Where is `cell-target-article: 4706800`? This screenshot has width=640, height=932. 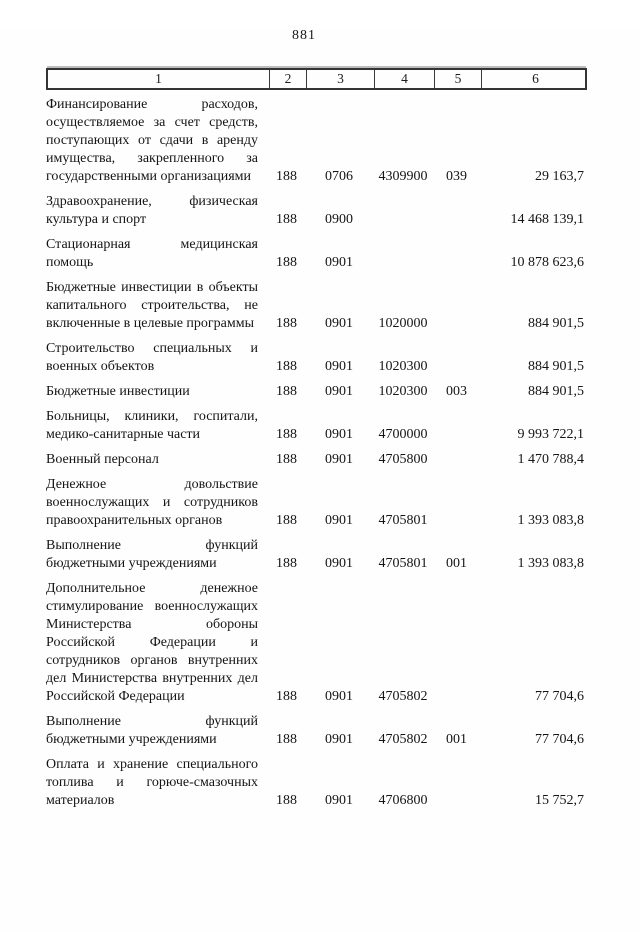
cell-target-article: 4706800 is located at coordinates (403, 800).